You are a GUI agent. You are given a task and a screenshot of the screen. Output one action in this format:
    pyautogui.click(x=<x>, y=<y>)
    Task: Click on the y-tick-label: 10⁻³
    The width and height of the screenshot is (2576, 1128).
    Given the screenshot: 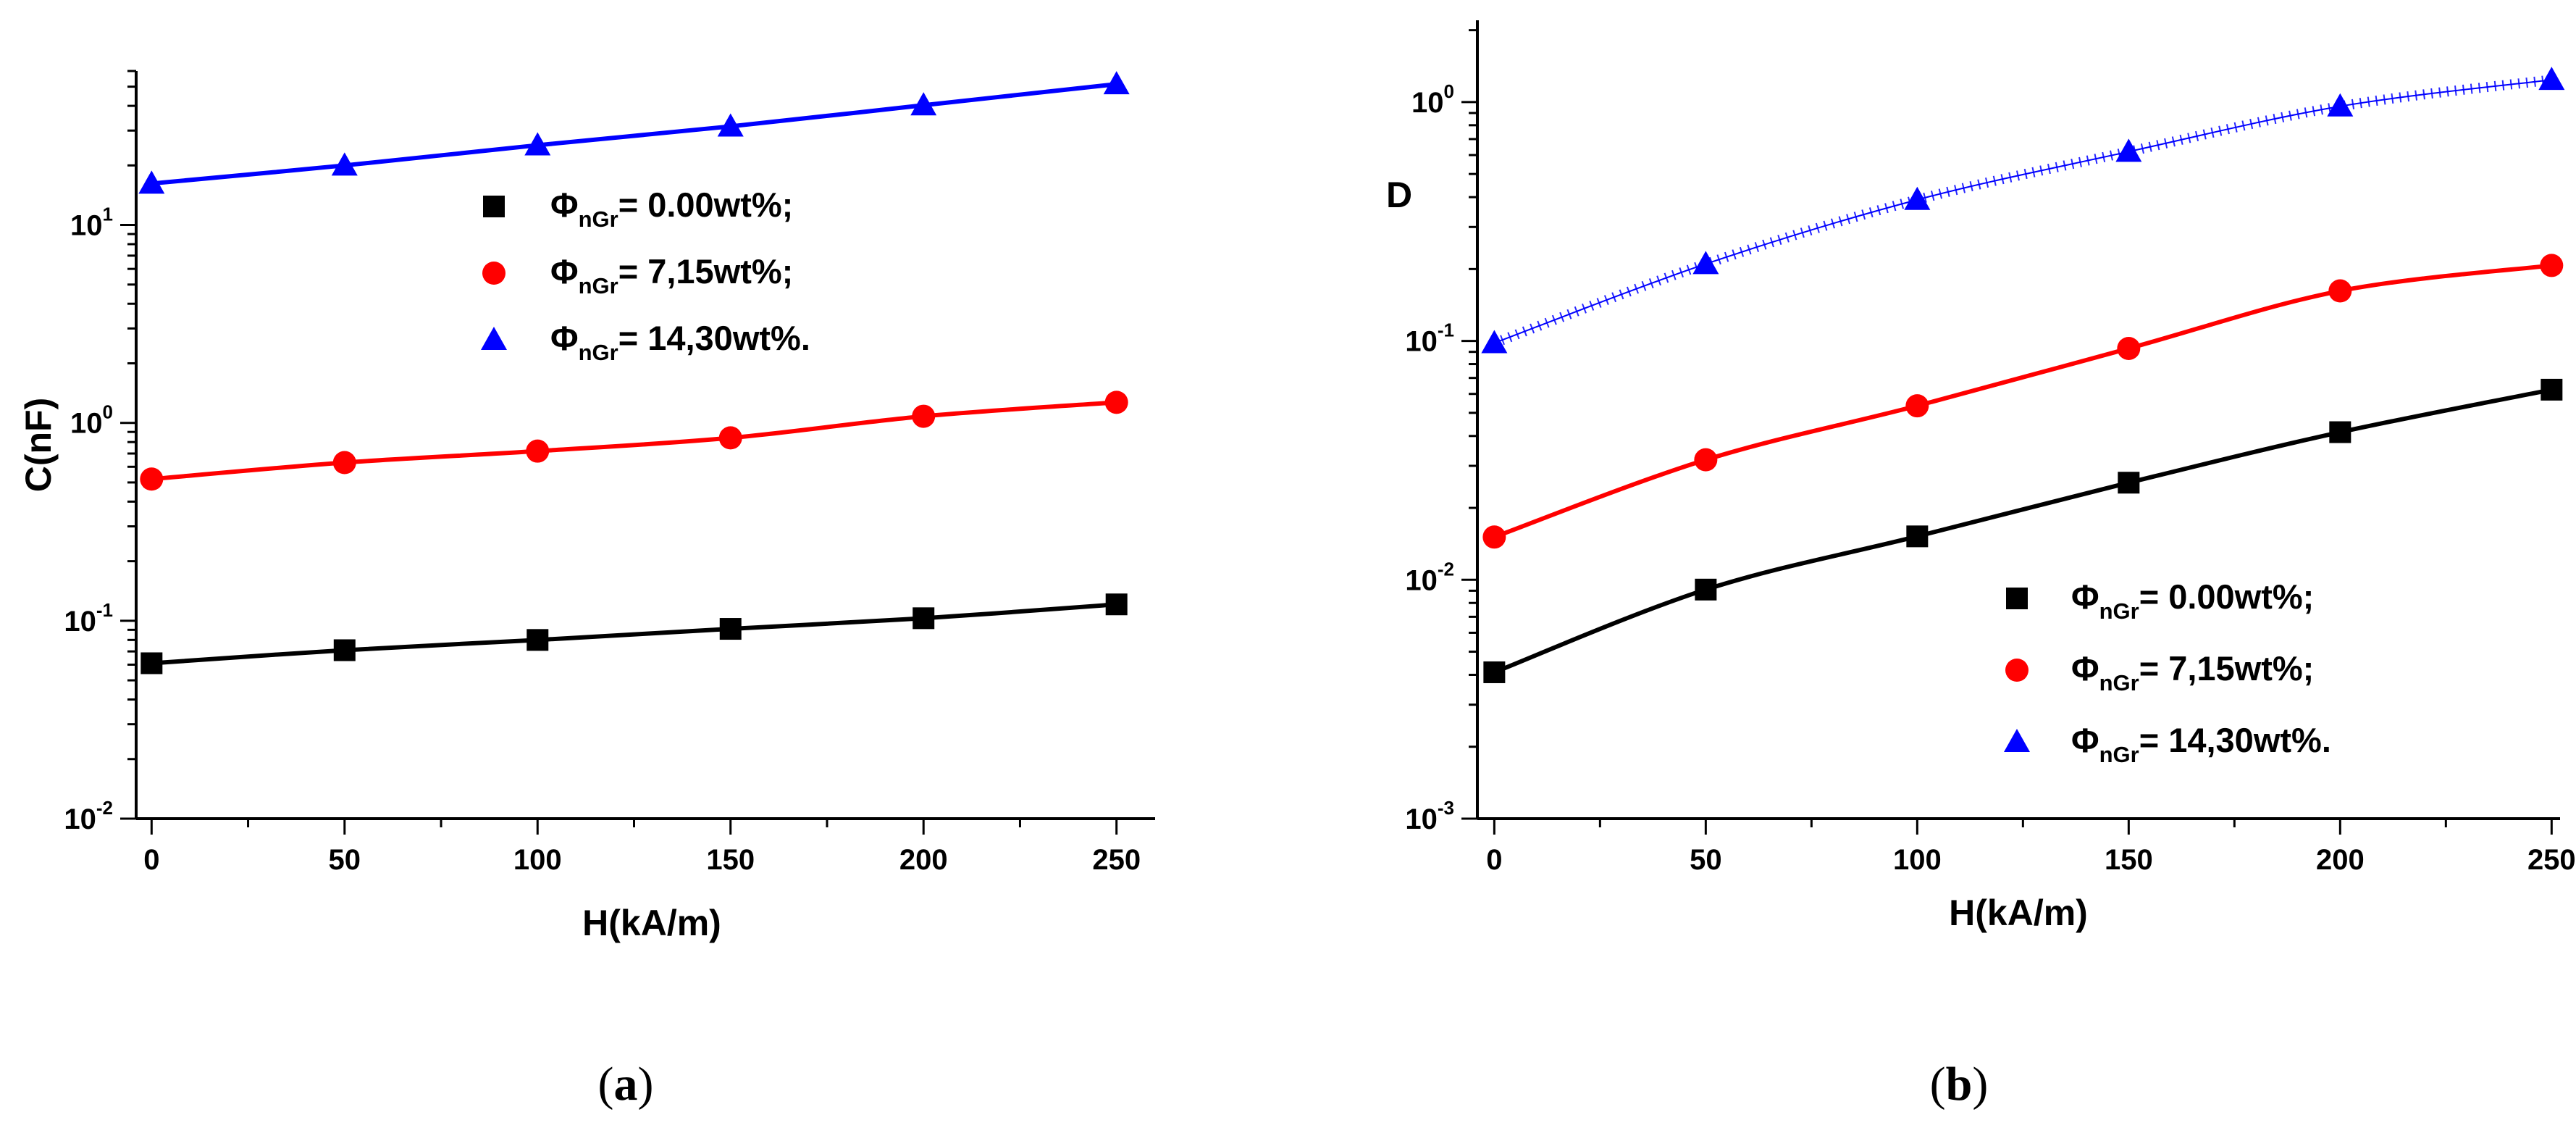 What is the action you would take?
    pyautogui.click(x=1429, y=816)
    